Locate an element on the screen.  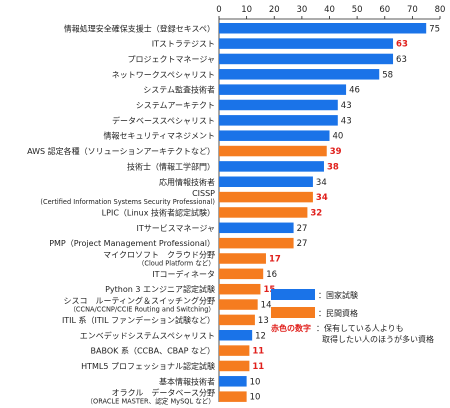
category-label: データベーススペシャリスト is located at coordinates (163, 120).